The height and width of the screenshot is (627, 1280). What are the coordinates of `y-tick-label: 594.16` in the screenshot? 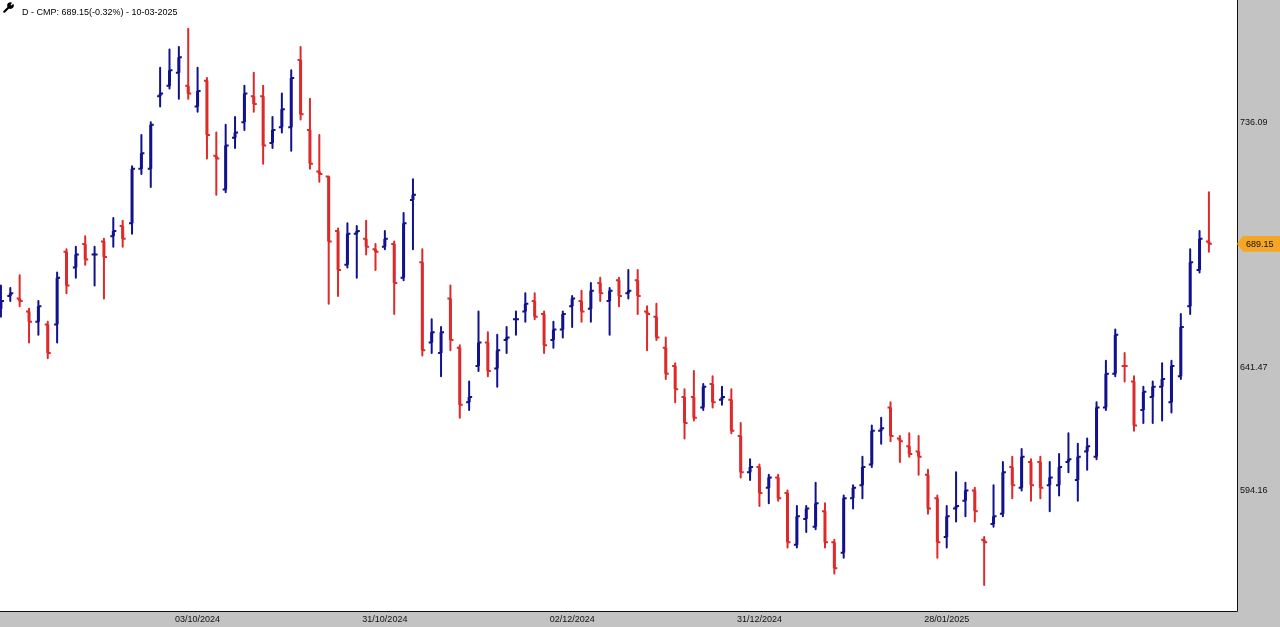 It's located at (1254, 489).